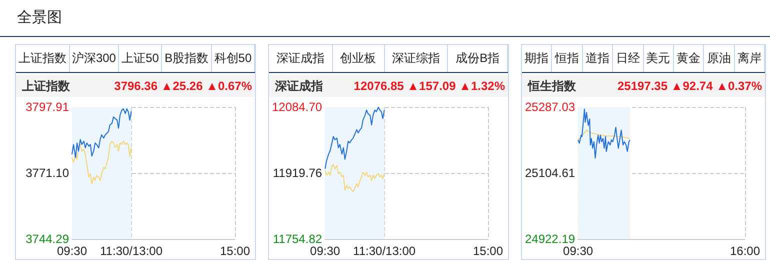  What do you see at coordinates (567, 58) in the screenshot?
I see `text: 恒指` at bounding box center [567, 58].